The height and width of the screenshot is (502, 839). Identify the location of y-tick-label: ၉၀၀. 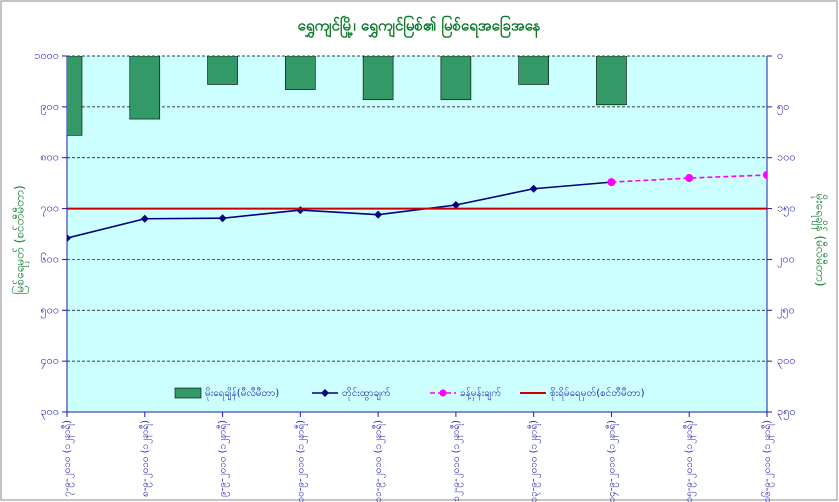
(49, 107).